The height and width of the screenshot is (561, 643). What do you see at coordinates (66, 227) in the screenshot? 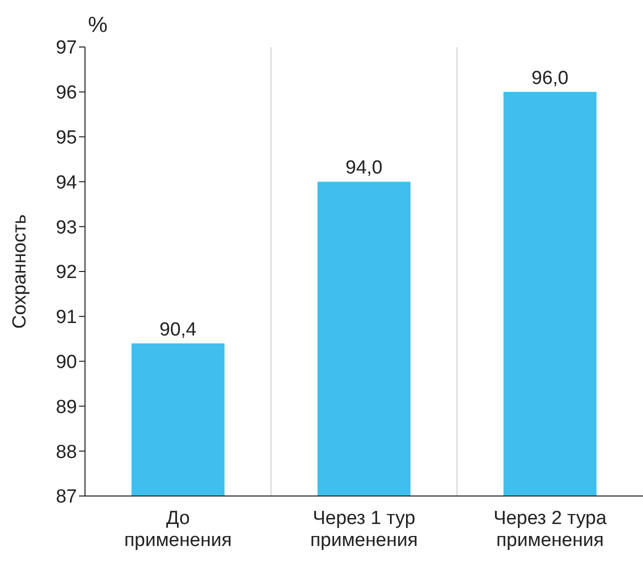
I see `y-tick-label: 93` at bounding box center [66, 227].